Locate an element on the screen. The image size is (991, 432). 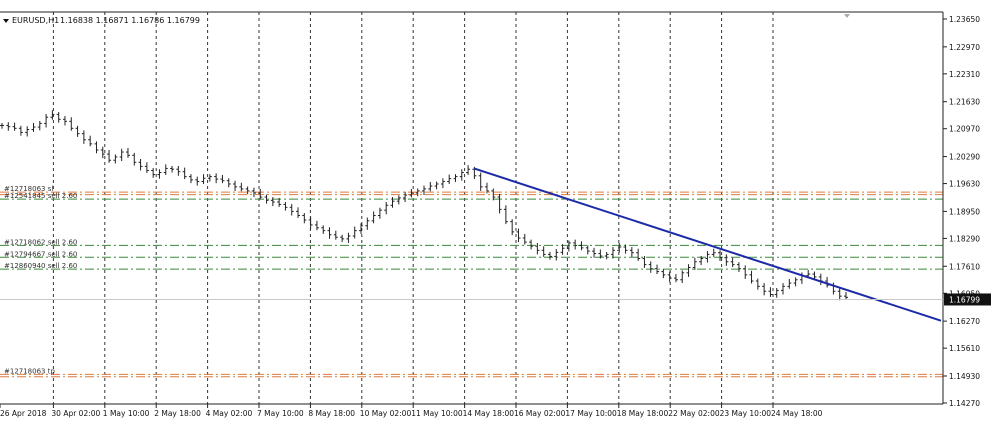
price-tick-label: 1.16270 is located at coordinates (964, 321).